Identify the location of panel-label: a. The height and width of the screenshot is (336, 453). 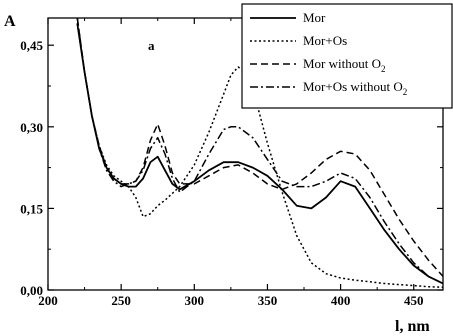
(151, 45).